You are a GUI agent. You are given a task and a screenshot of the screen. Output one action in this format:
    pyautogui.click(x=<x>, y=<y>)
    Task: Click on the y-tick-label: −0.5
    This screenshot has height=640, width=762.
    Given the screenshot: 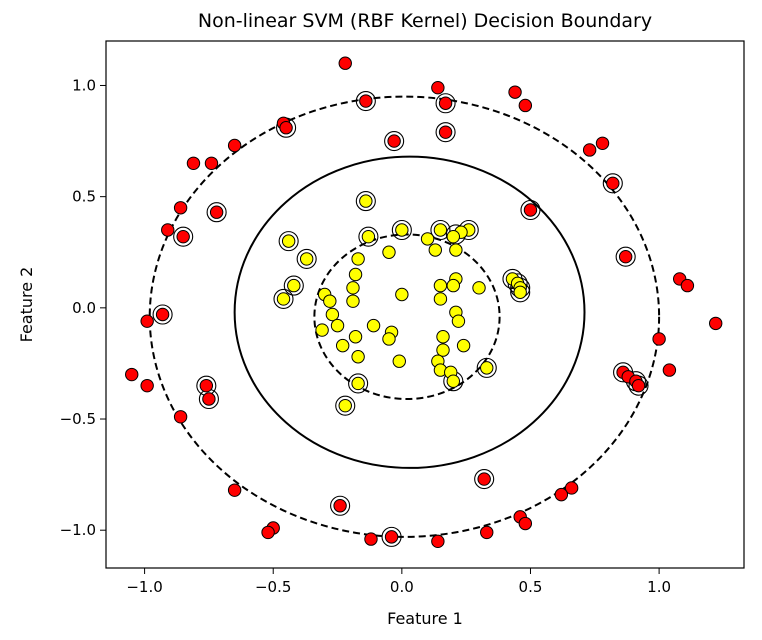 What is the action you would take?
    pyautogui.click(x=78, y=419)
    